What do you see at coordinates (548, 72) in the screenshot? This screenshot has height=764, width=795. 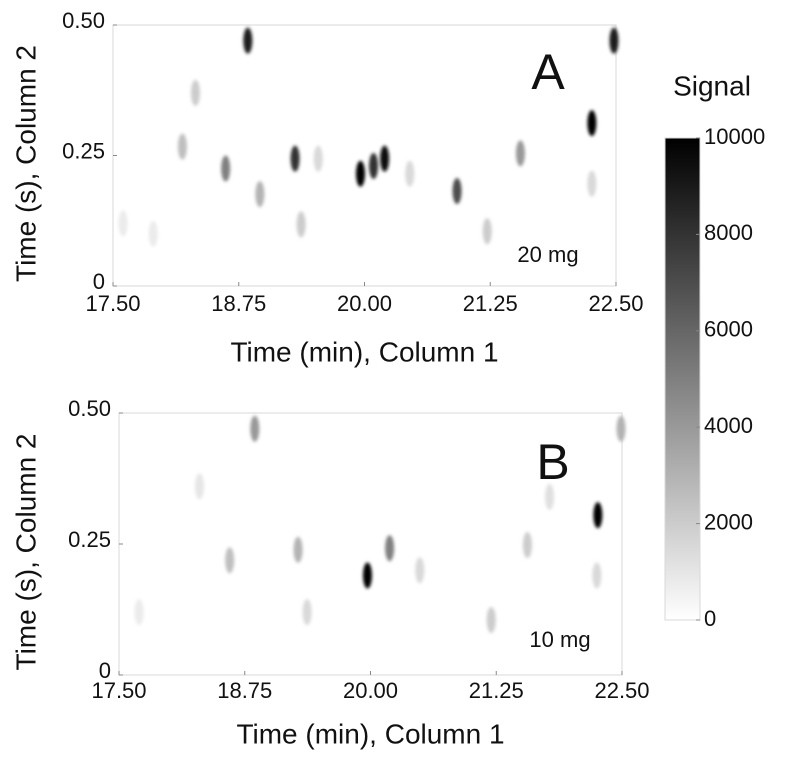 I see `panel-letter: A` at bounding box center [548, 72].